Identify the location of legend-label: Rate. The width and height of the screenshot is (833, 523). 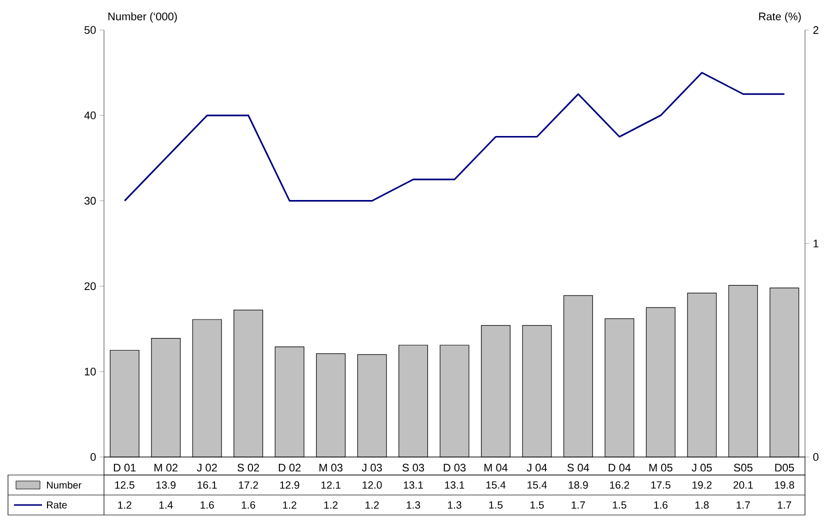
(57, 505).